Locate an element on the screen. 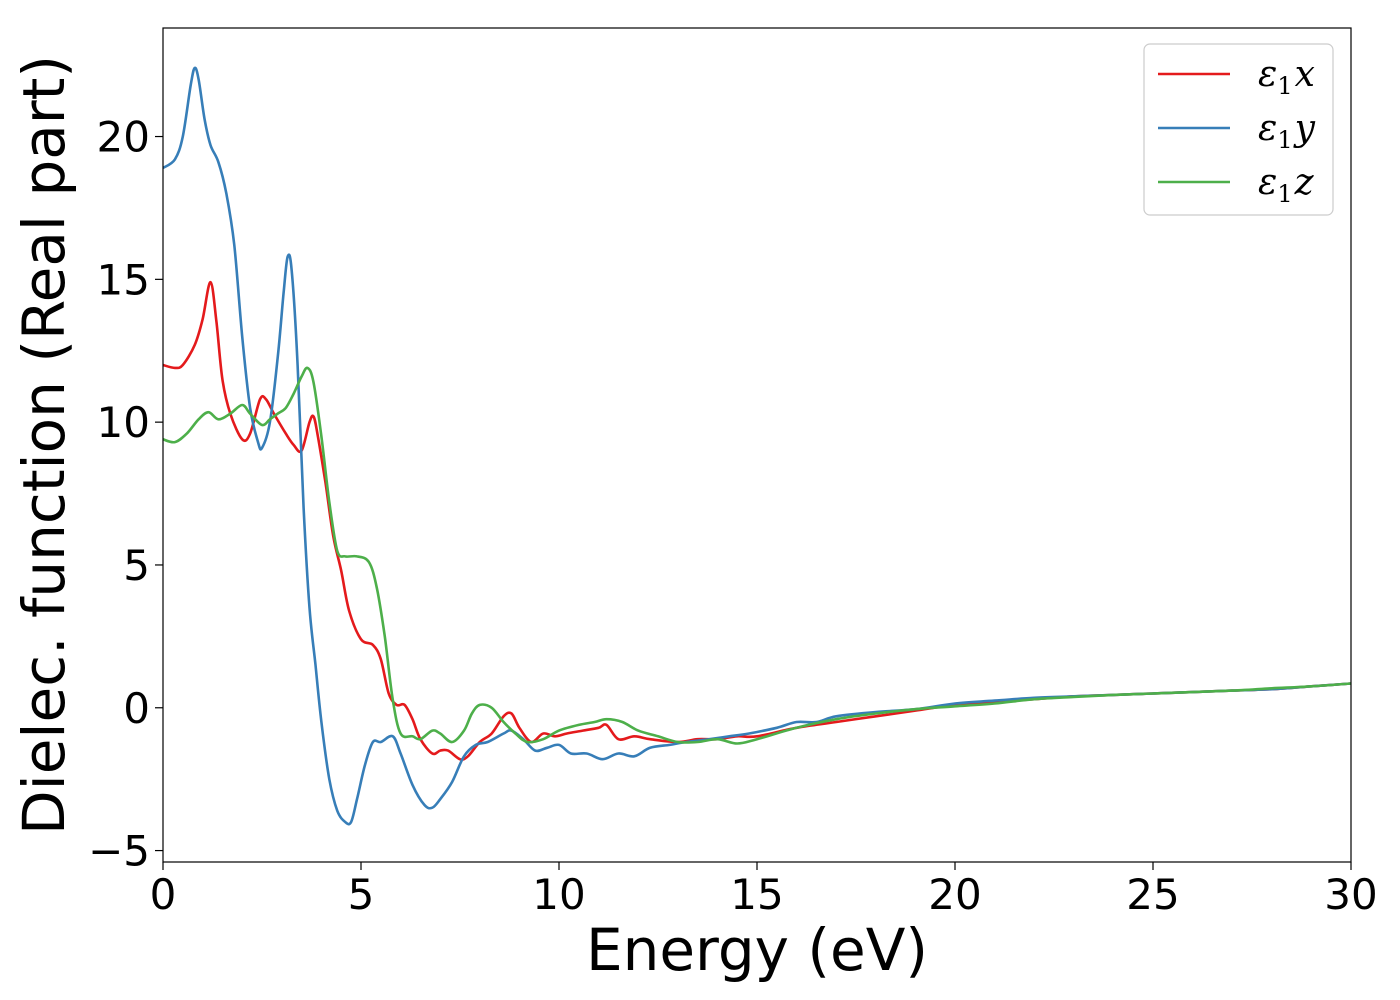 This screenshot has width=1400, height=1000. y-axis-title: Dielec. function (Real part) is located at coordinates (44, 445).